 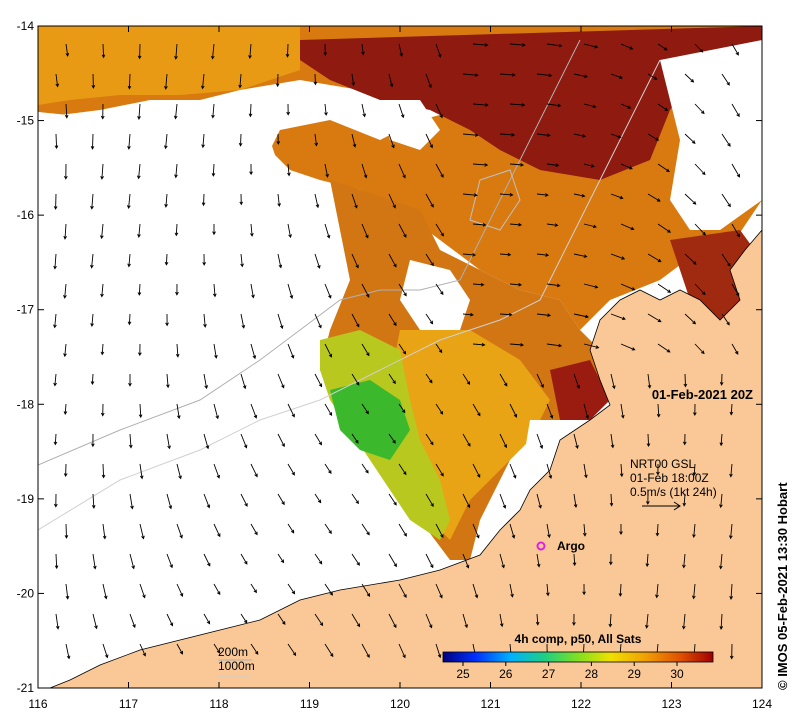 I want to click on colorbar-tick-label: 29, so click(x=635, y=674).